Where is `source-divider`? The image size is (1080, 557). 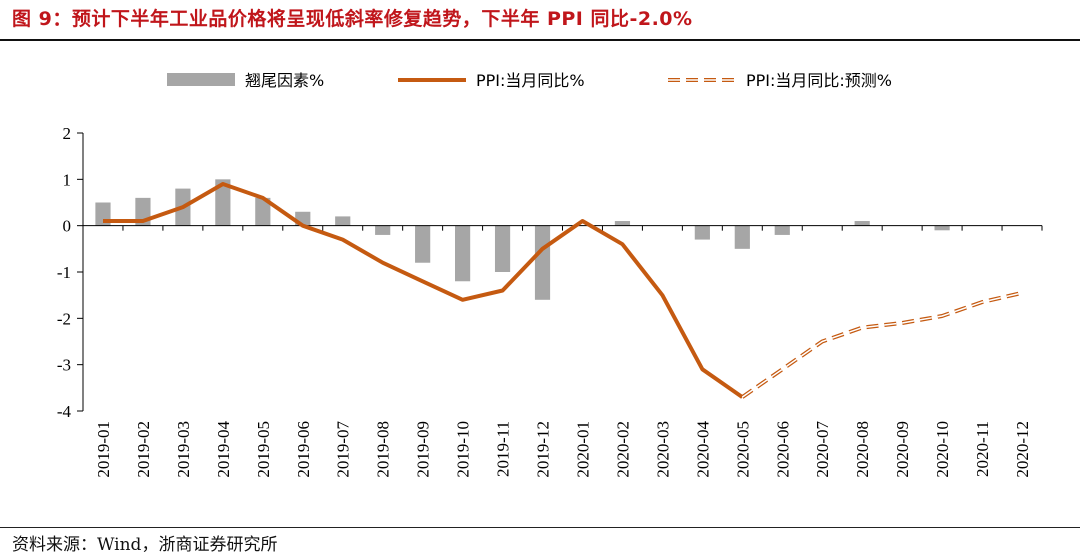
source-divider is located at coordinates (540, 527).